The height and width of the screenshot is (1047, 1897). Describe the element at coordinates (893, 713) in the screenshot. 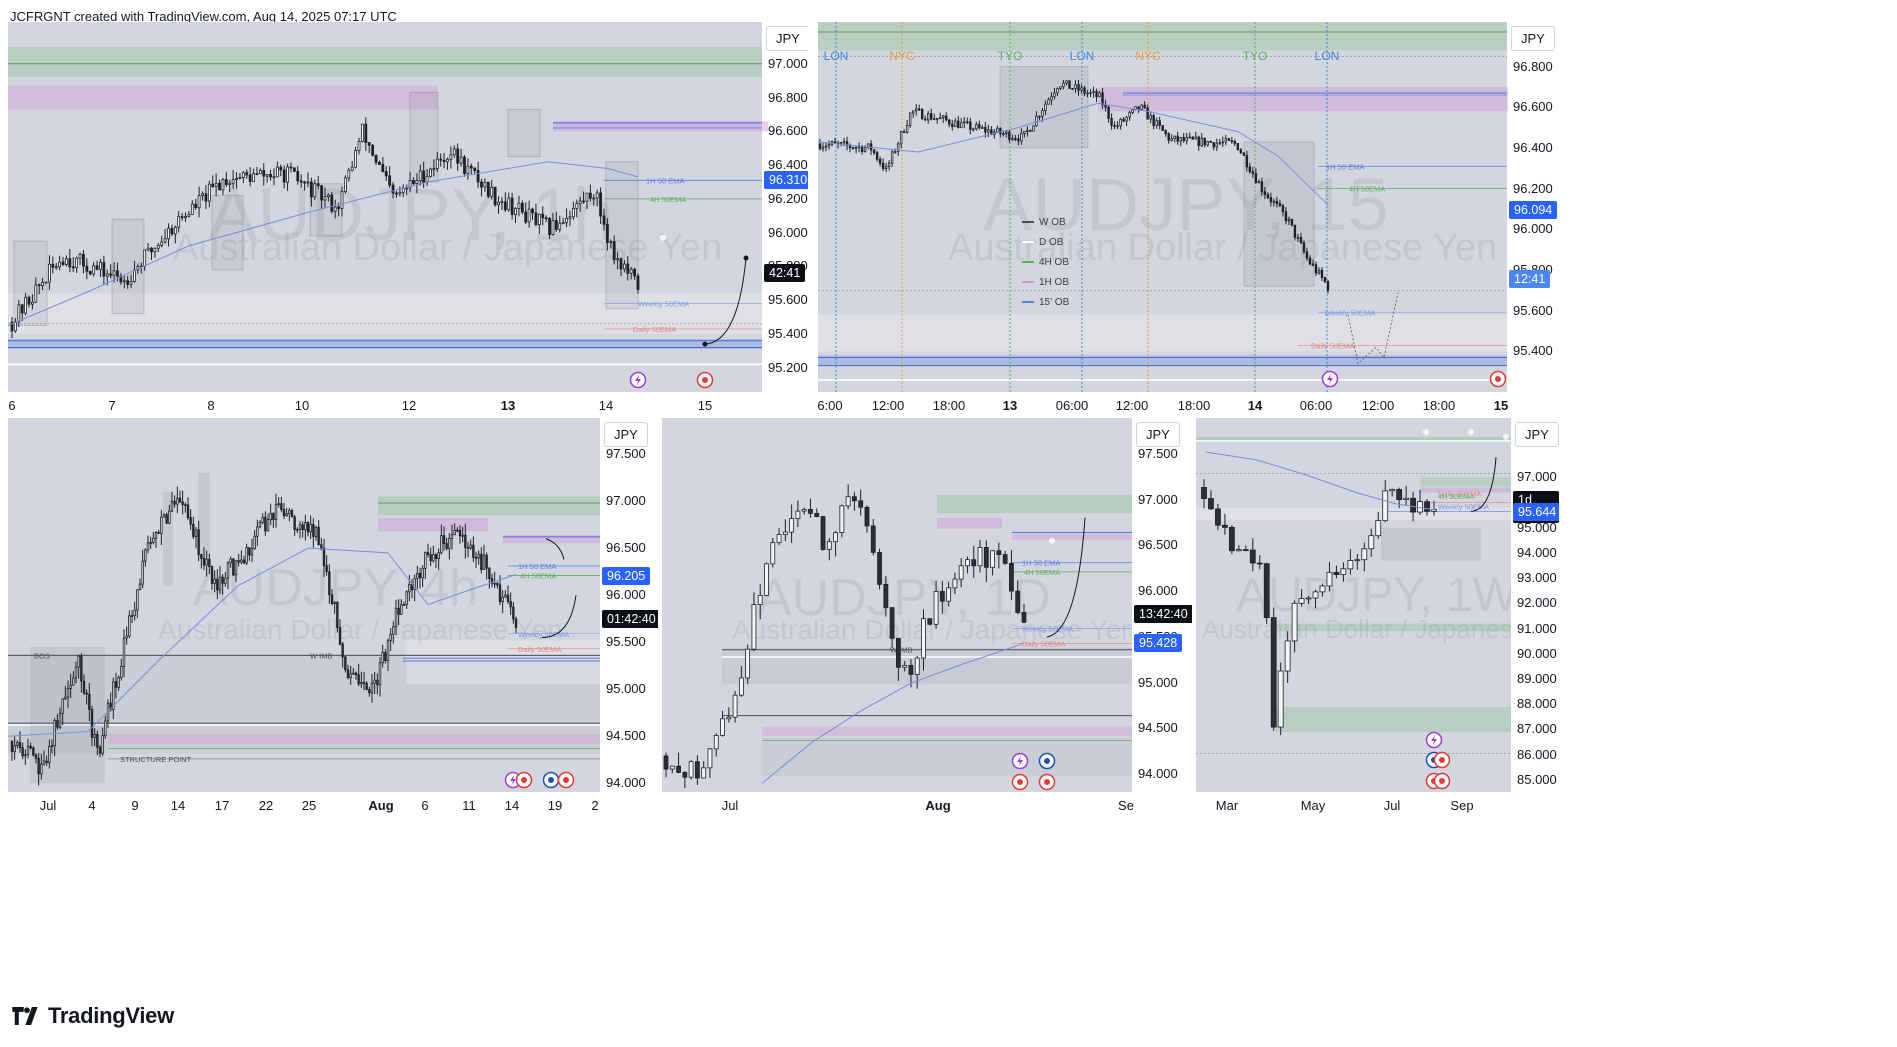

I see `ema-50-curve` at that location.